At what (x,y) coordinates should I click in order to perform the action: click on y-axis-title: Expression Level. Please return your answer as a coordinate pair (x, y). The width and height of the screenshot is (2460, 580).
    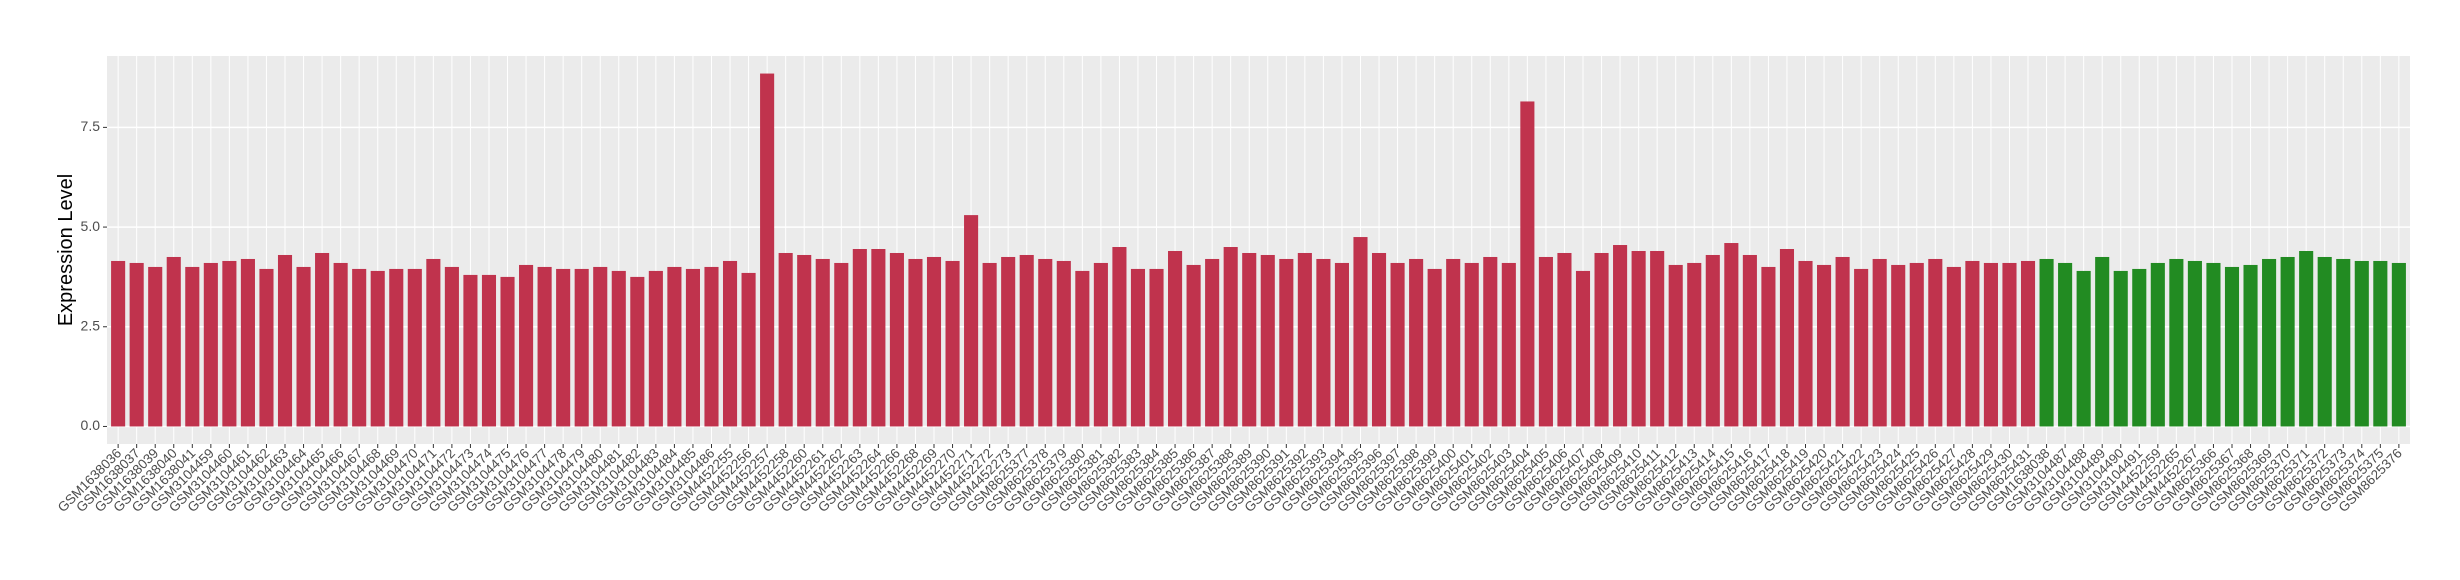
    Looking at the image, I should click on (66, 250).